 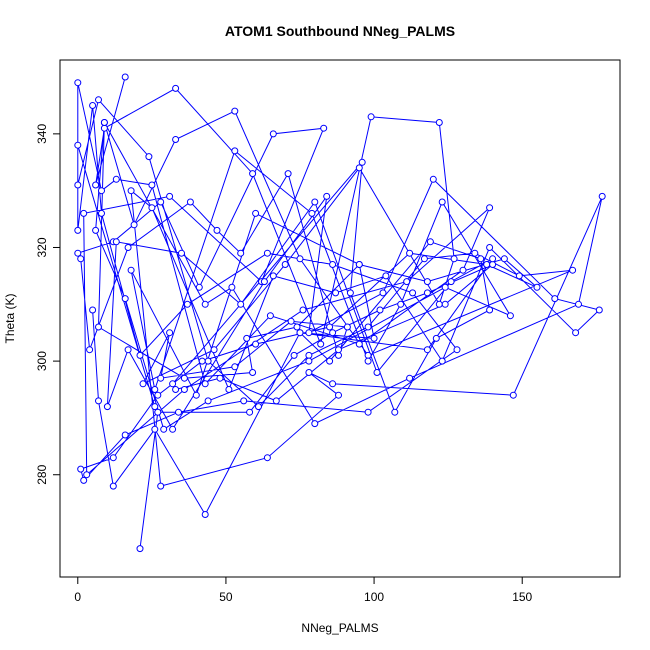 What do you see at coordinates (42, 247) in the screenshot?
I see `y-tick-label: 320` at bounding box center [42, 247].